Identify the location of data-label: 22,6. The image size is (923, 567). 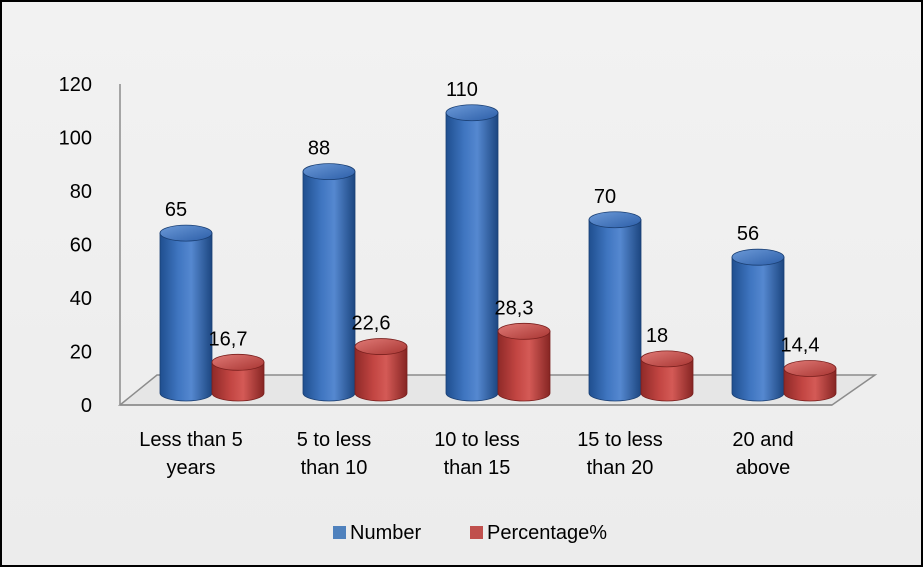
(371, 324).